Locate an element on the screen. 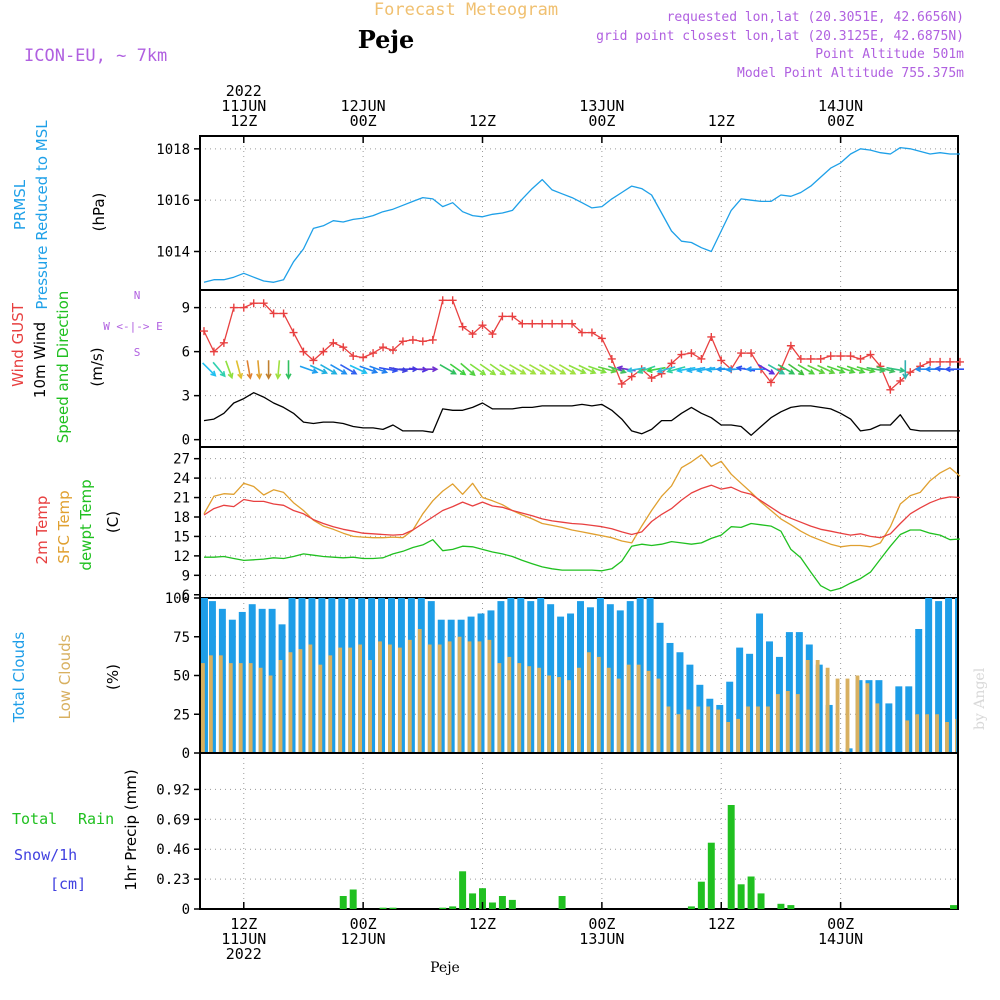  bottom-time-label: 2022 is located at coordinates (244, 954).